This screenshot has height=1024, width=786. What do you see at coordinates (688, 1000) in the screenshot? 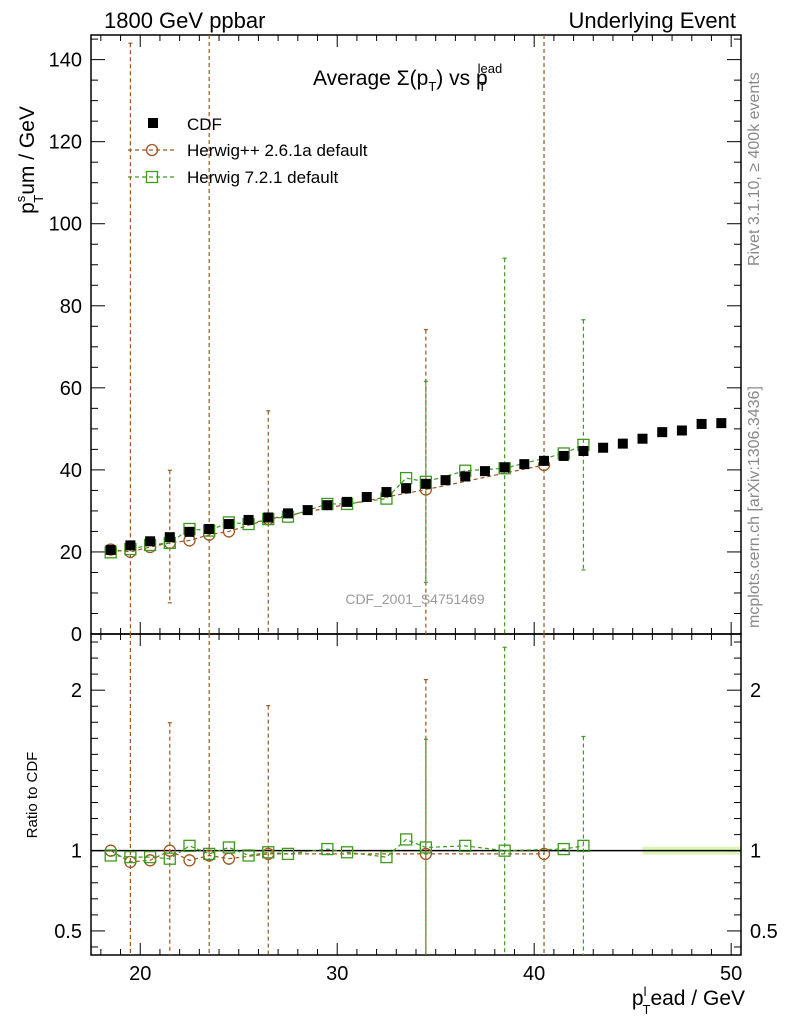
I see `x-axis-label: pl Tead / GeV` at bounding box center [688, 1000].